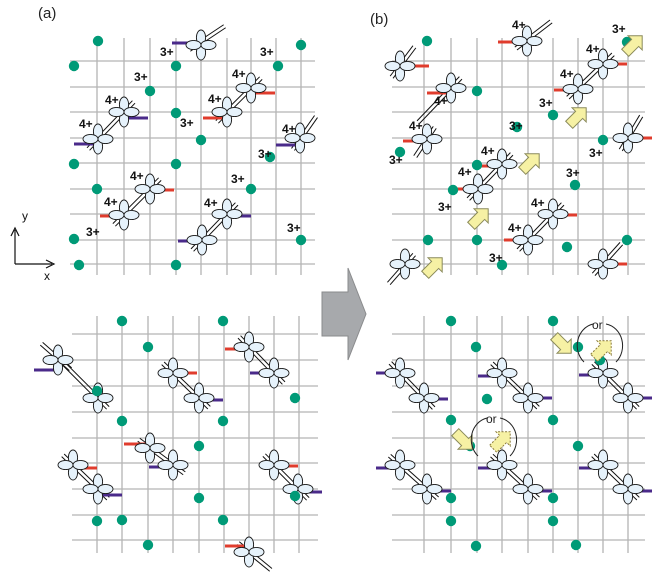  I want to click on alternative-arc-mid, so click(494, 437).